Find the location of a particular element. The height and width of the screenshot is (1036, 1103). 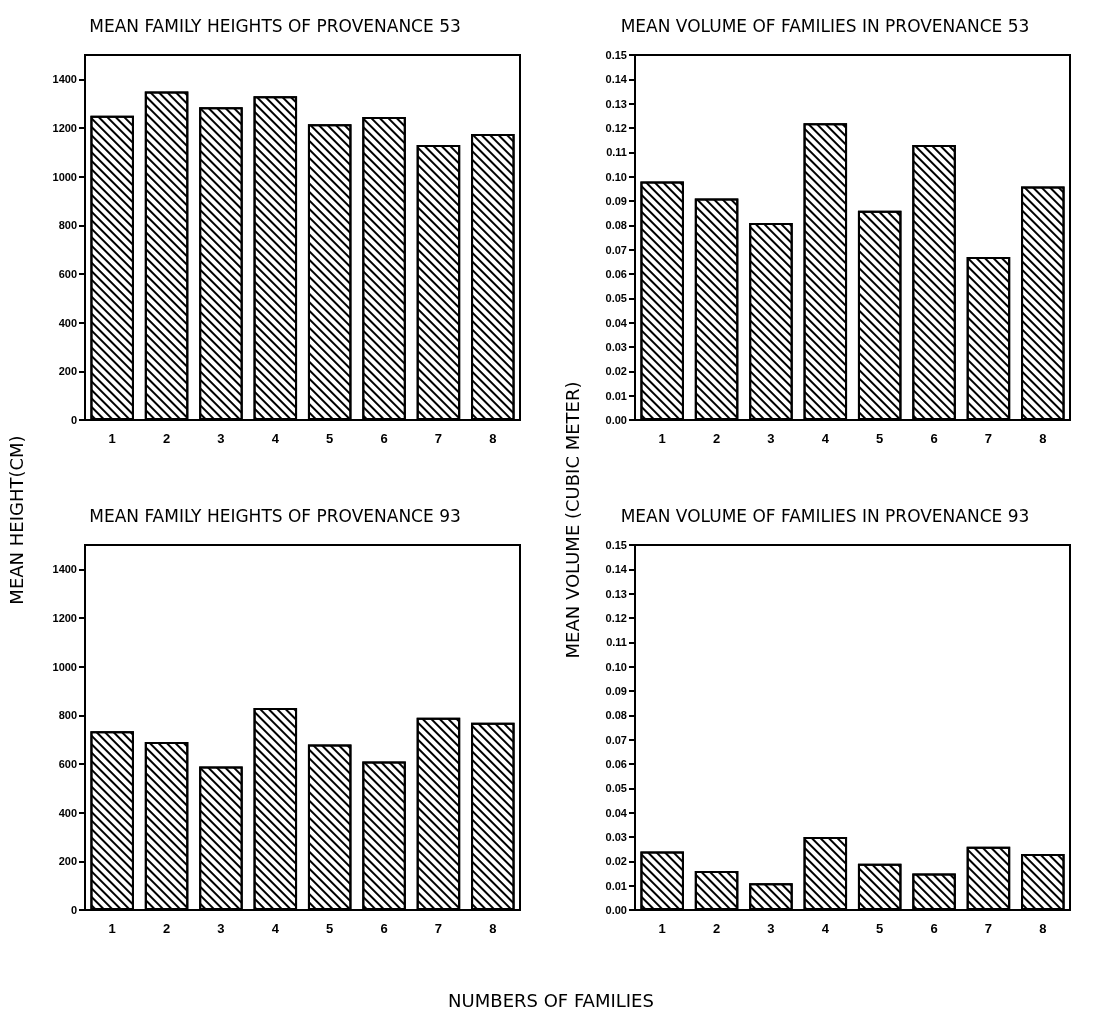

chart-title: MEAN FAMILY HEIGHTS OF PROVENANCE 93 is located at coordinates (275, 515).